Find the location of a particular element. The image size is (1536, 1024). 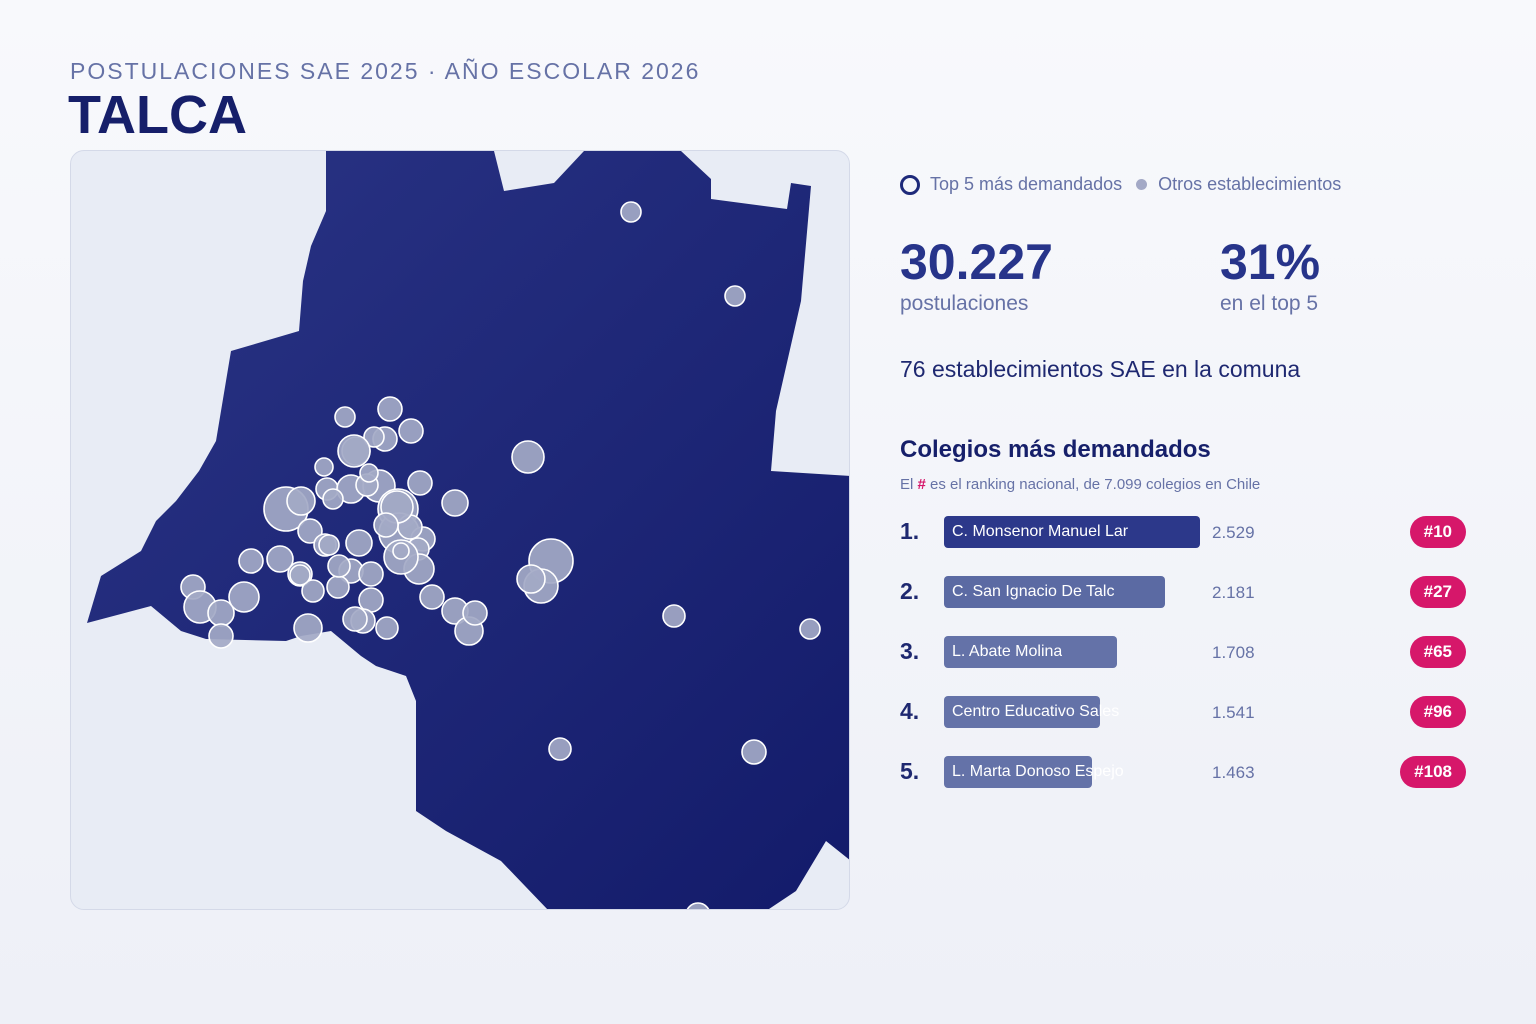

top5-ring-icon is located at coordinates (910, 184).